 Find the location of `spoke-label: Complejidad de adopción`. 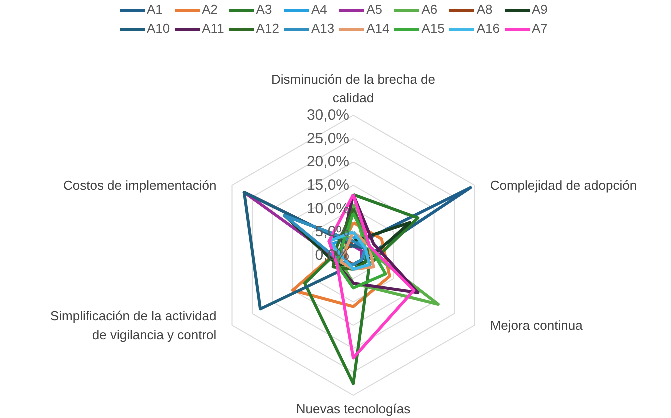

spoke-label: Complejidad de adopción is located at coordinates (564, 185).